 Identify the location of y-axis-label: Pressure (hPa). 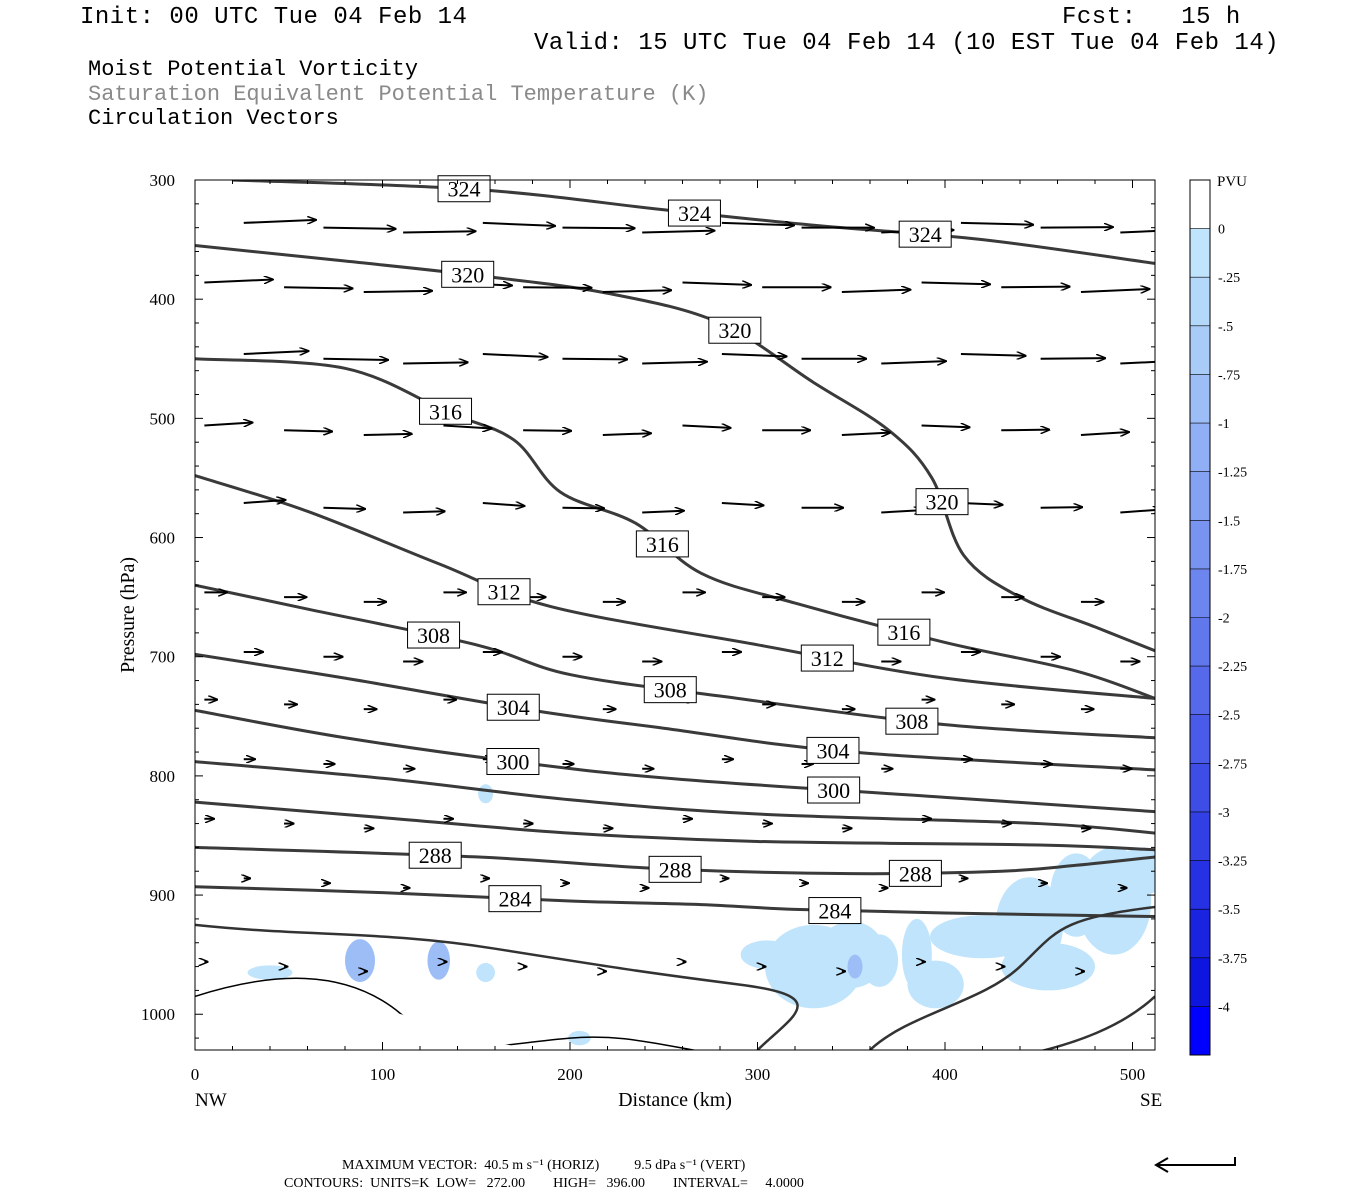
(128, 615).